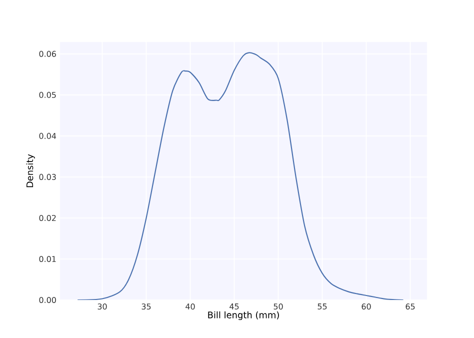  Describe the element at coordinates (30, 171) in the screenshot. I see `y-axis-title: Density` at that location.